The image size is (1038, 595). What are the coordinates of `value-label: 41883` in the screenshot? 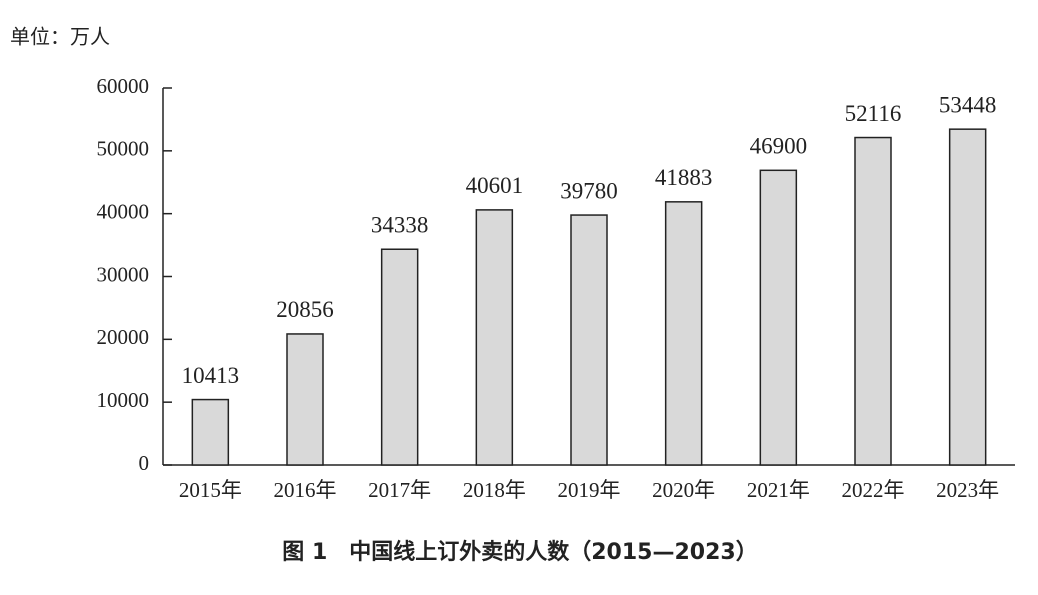 It's located at (684, 177).